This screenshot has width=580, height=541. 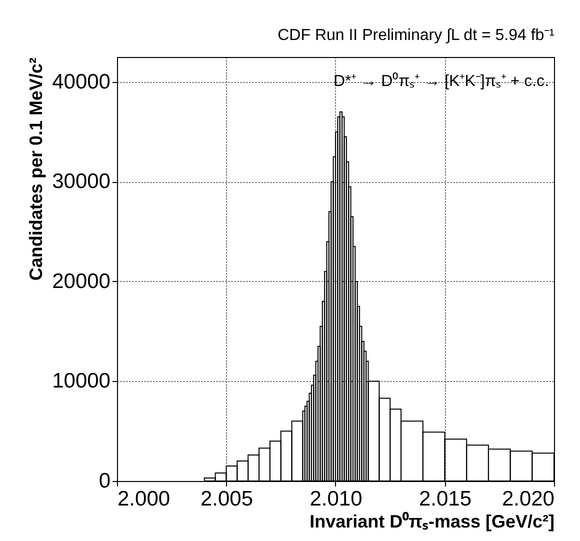 I want to click on y-tick-label: 30000, so click(x=81, y=182).